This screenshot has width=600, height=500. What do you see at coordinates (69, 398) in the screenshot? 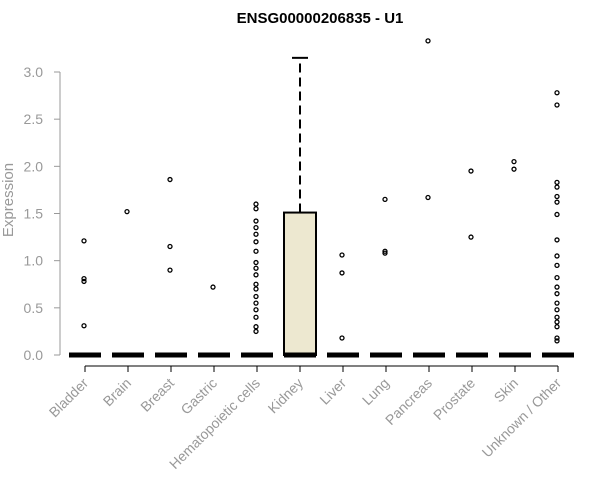
I see `x-tick-label: Bladder` at bounding box center [69, 398].